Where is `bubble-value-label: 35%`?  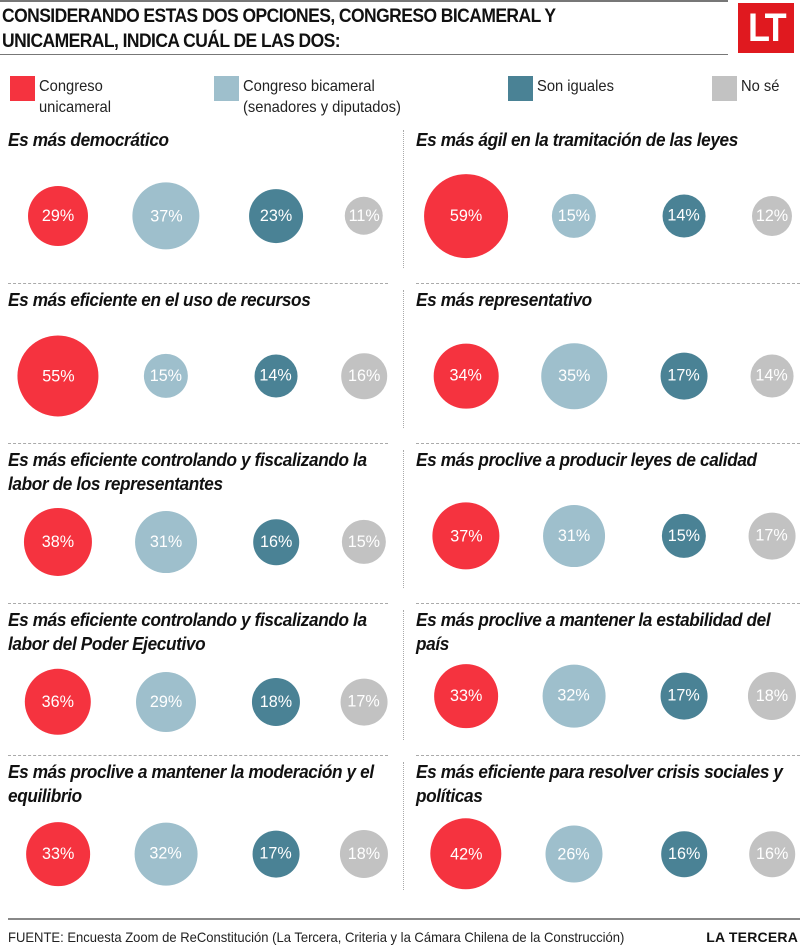 bubble-value-label: 35% is located at coordinates (574, 375).